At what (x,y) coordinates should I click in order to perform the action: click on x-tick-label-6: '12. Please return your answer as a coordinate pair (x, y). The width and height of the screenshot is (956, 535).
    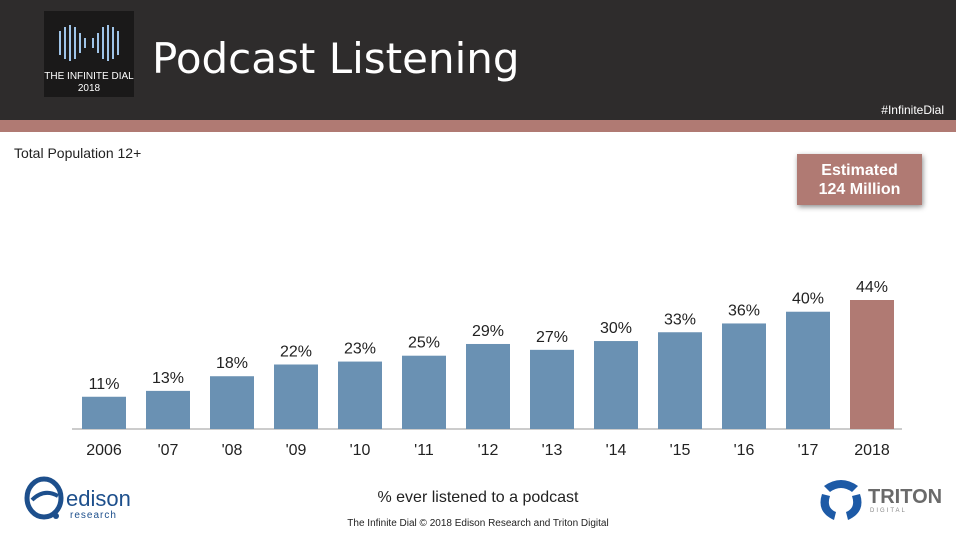
    Looking at the image, I should click on (488, 450).